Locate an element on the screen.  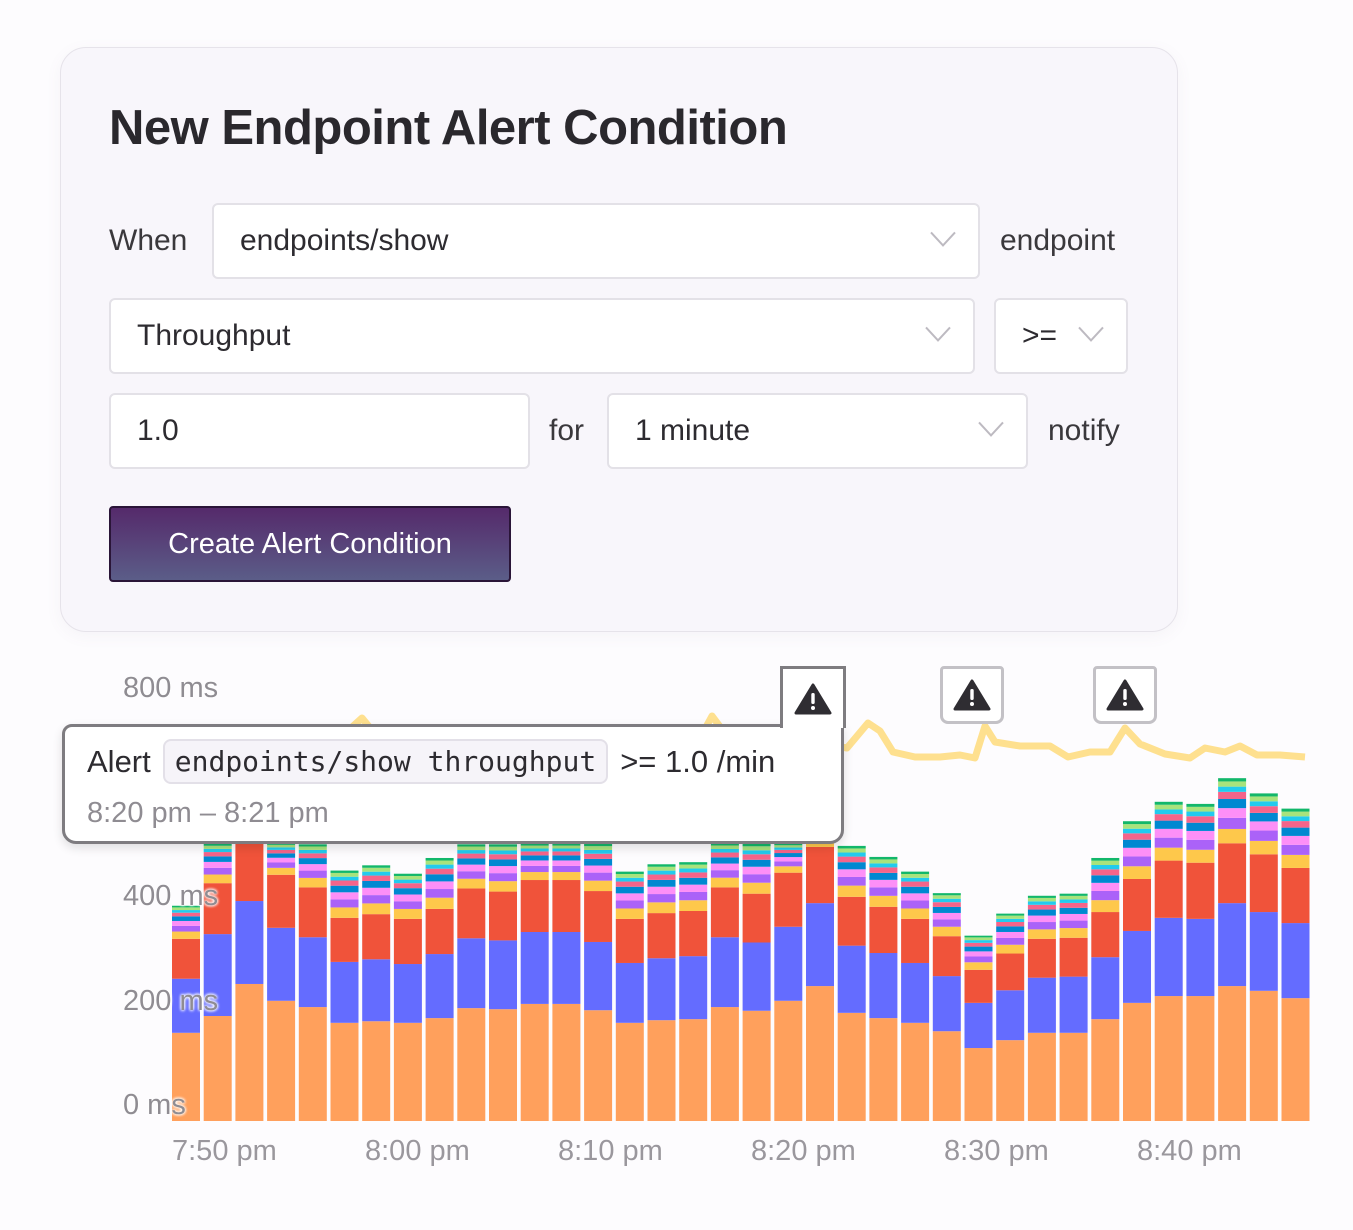
for-label: for is located at coordinates (567, 430).